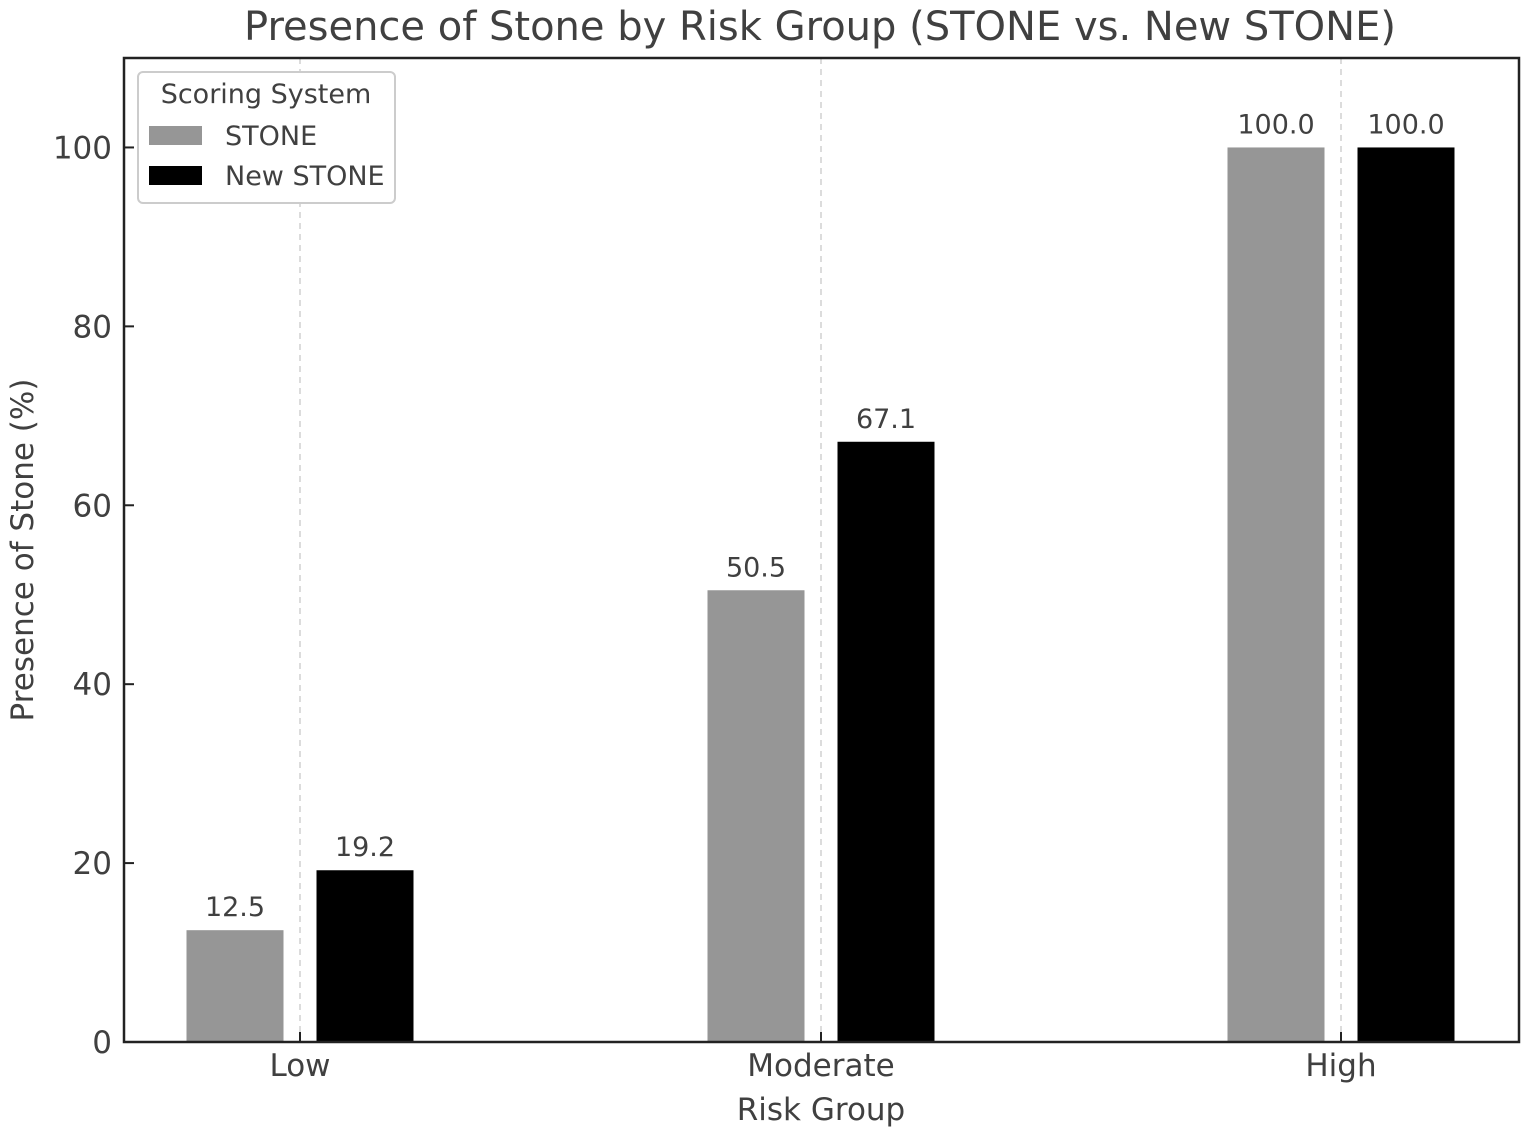 This screenshot has height=1135, width=1524. I want to click on data-label-new-stone-high: 100.0, so click(1405, 124).